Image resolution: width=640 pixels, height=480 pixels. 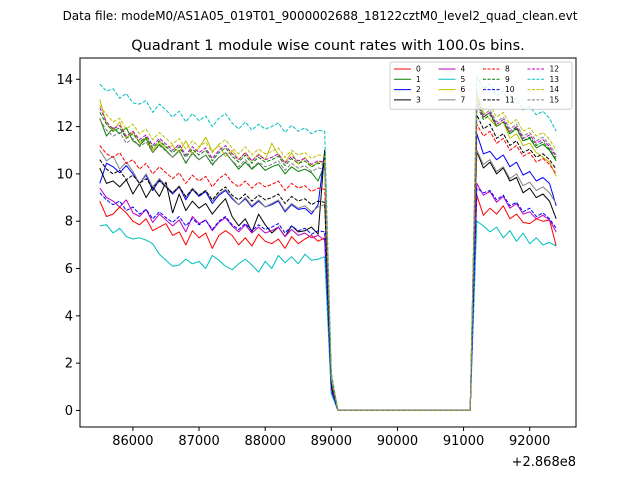 What do you see at coordinates (529, 441) in the screenshot?
I see `x-tick-label: 92000` at bounding box center [529, 441].